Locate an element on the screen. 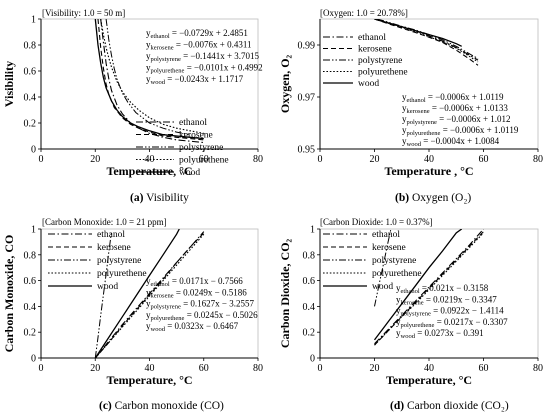 Image resolution: width=550 pixels, height=416 pixels. y-tick-label: 0 is located at coordinates (33, 150).